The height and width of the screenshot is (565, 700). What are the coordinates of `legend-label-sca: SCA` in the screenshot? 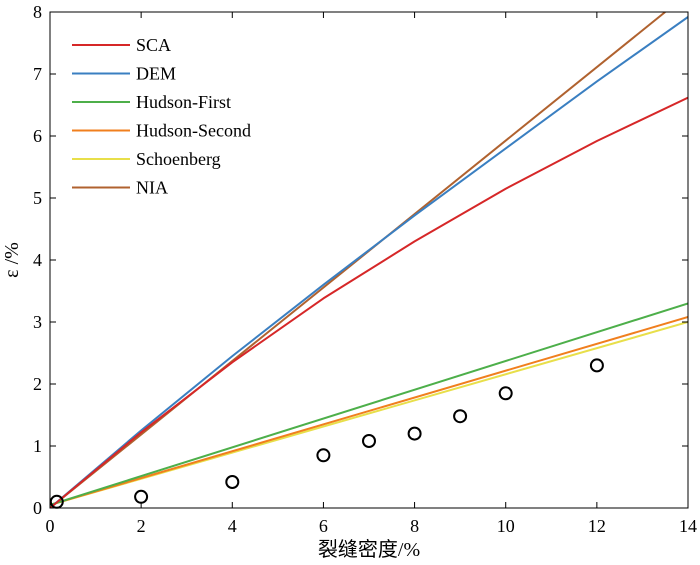 It's located at (153, 45).